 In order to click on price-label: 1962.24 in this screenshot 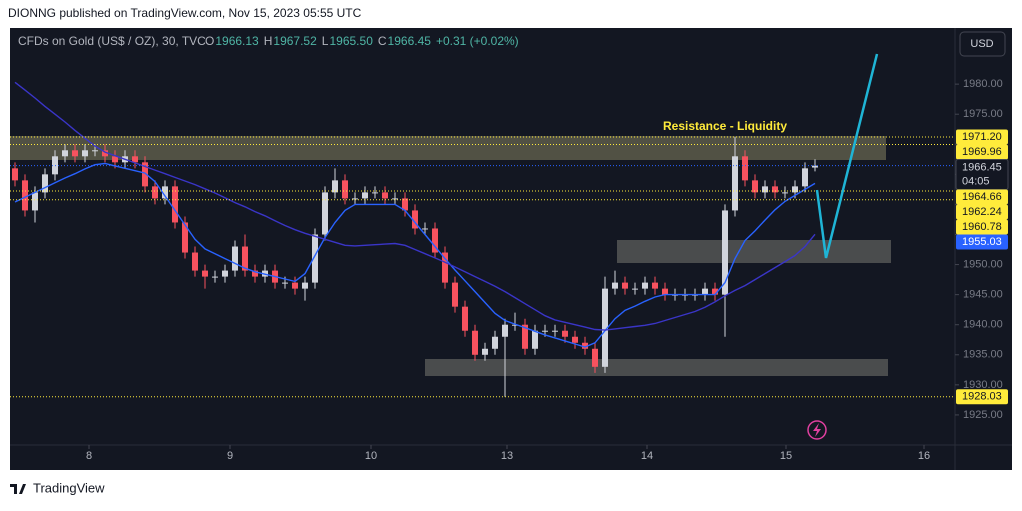, I will do `click(982, 212)`.